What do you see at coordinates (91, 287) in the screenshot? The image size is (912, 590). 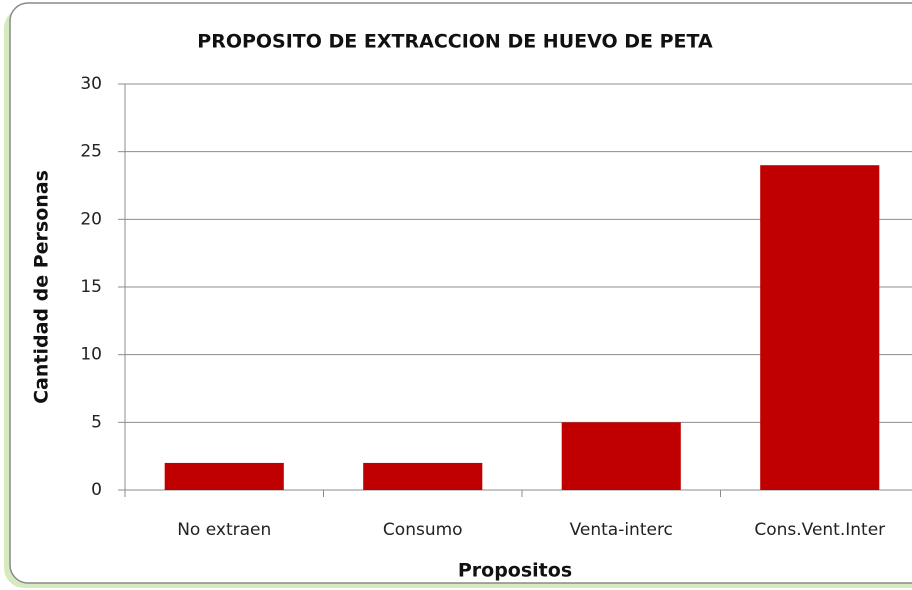 I see `y-tick-label: 15` at bounding box center [91, 287].